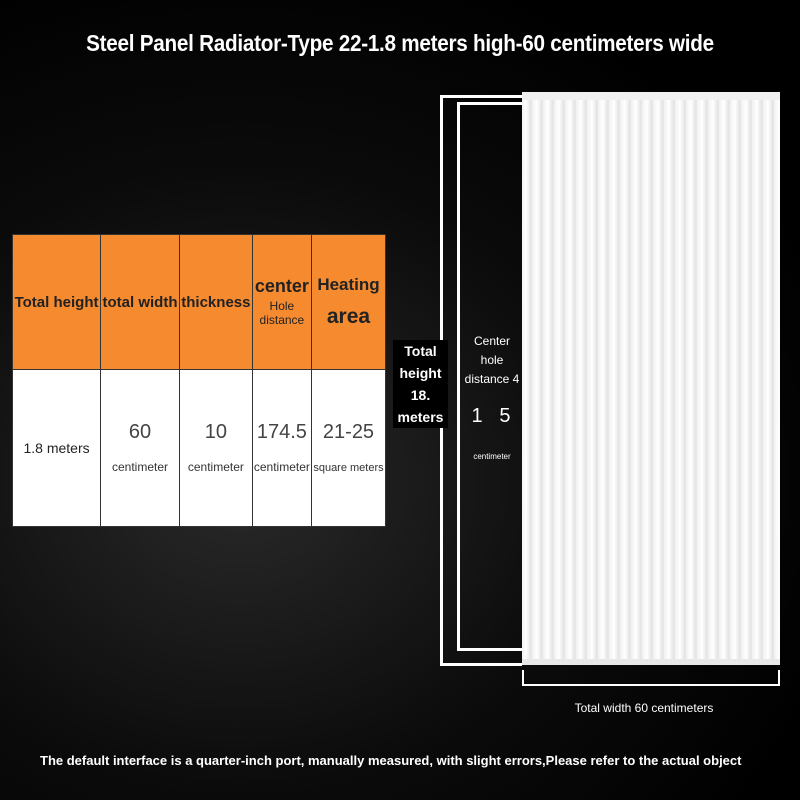  Describe the element at coordinates (348, 316) in the screenshot. I see `header-area: area` at that location.